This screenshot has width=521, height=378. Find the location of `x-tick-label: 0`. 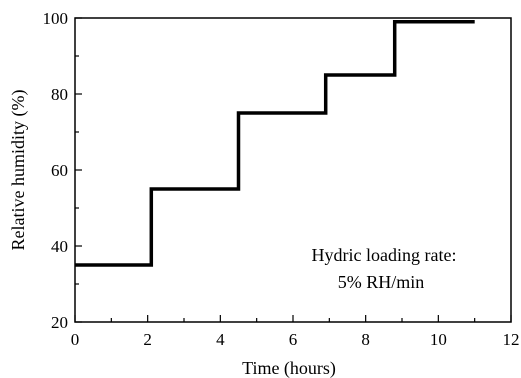

x-tick-label: 0 is located at coordinates (75, 339).